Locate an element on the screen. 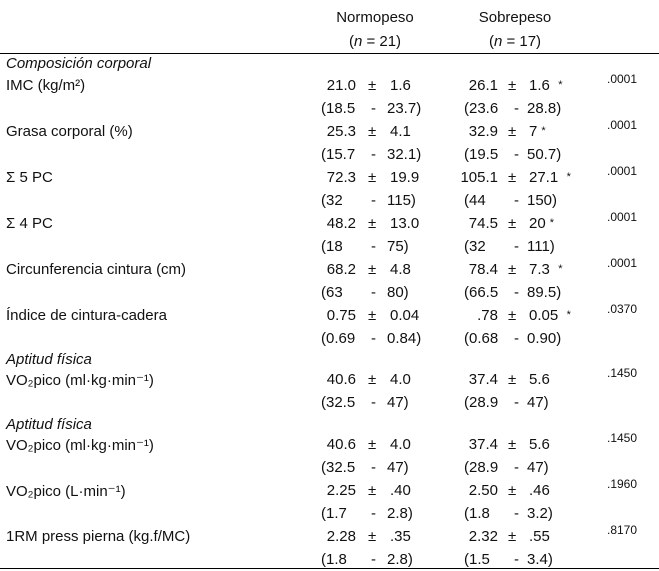  header-normopeso-n: (n = 21) is located at coordinates (375, 41).